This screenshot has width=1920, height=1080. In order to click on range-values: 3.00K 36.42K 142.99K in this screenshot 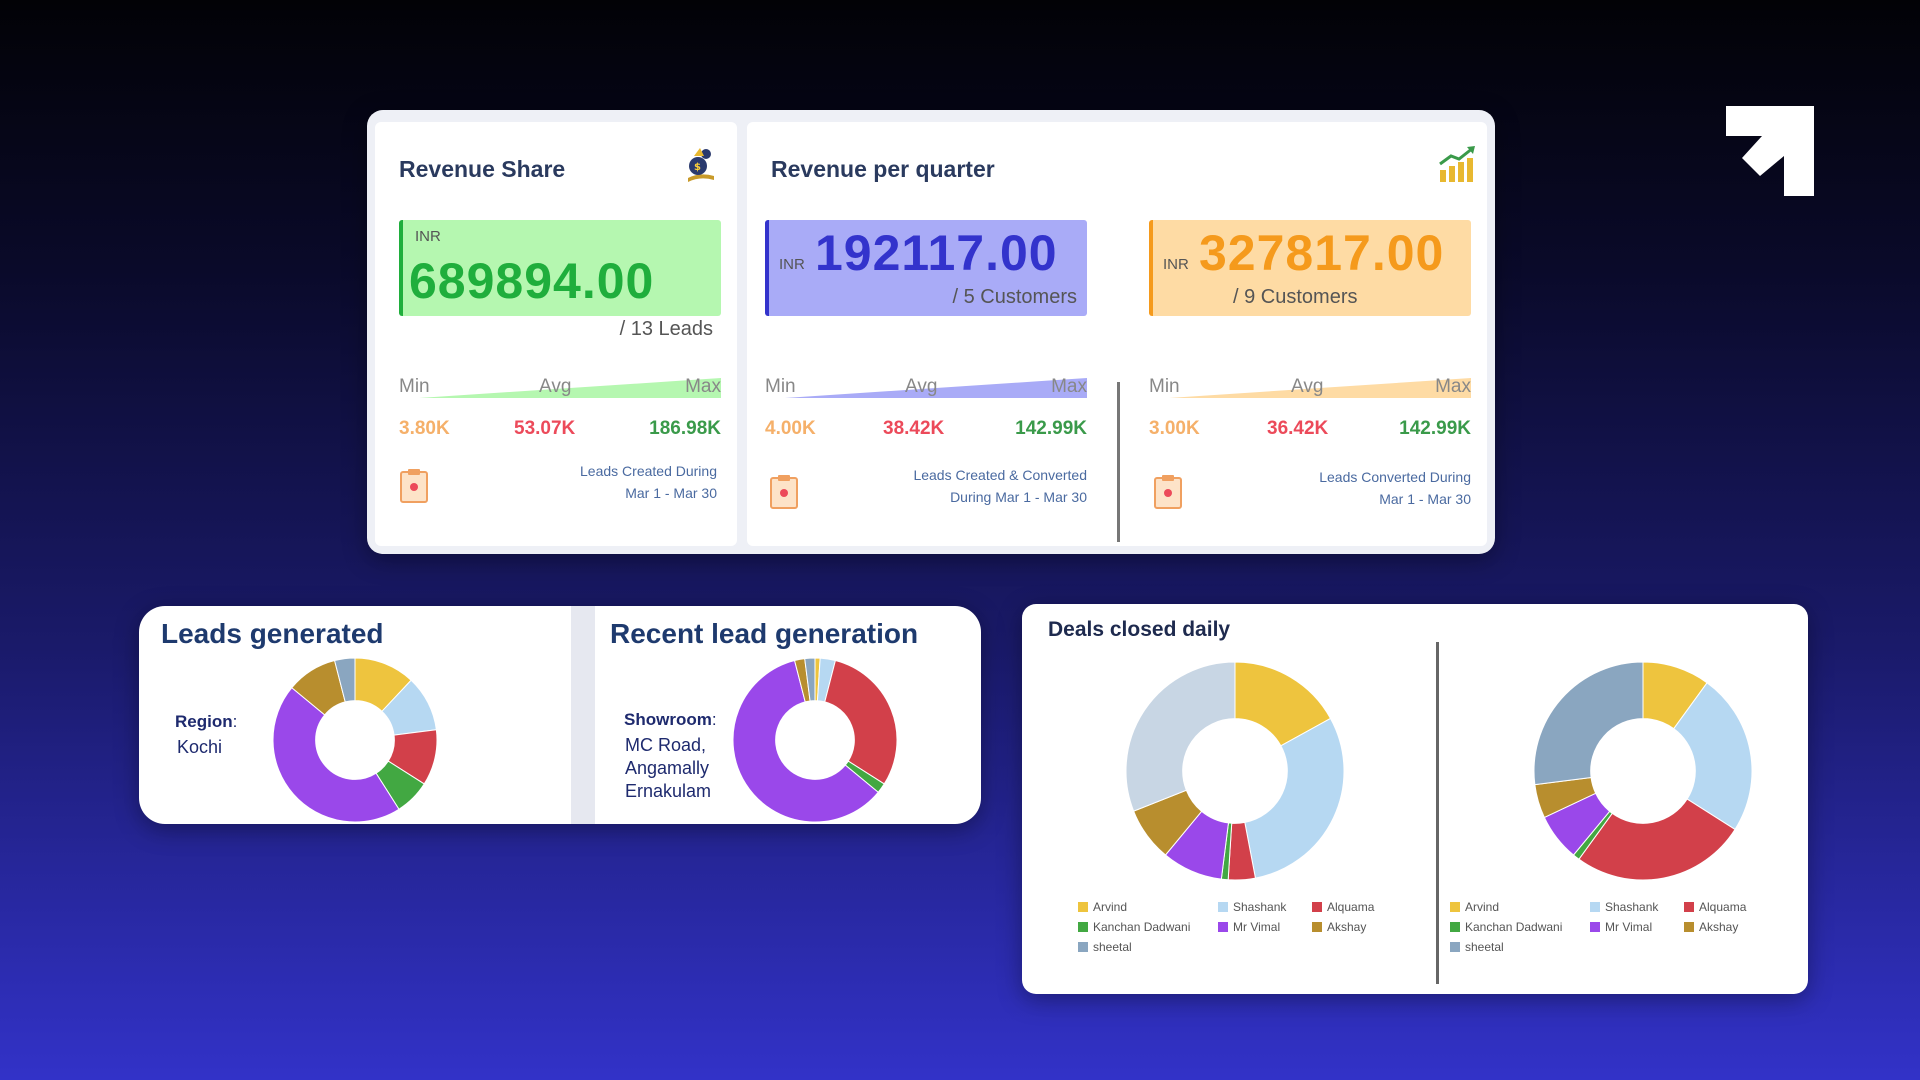, I will do `click(1310, 431)`.